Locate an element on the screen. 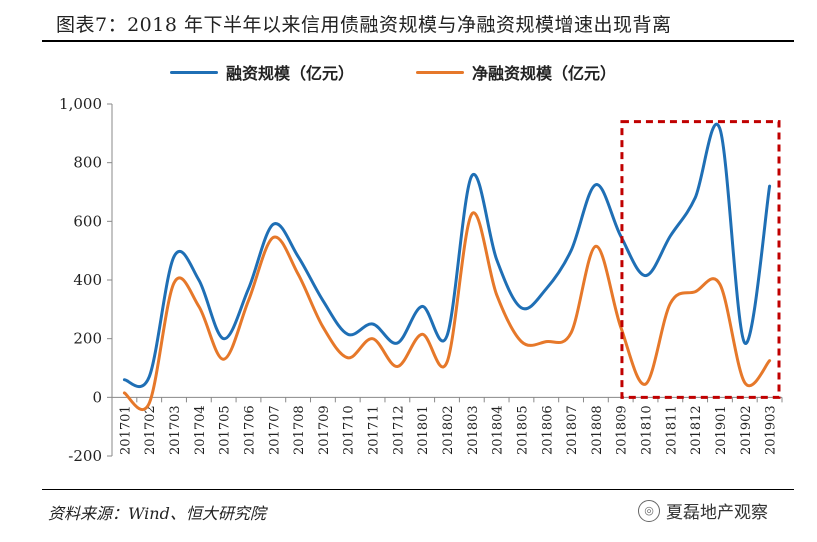  x-tick-label: 201709 is located at coordinates (324, 430).